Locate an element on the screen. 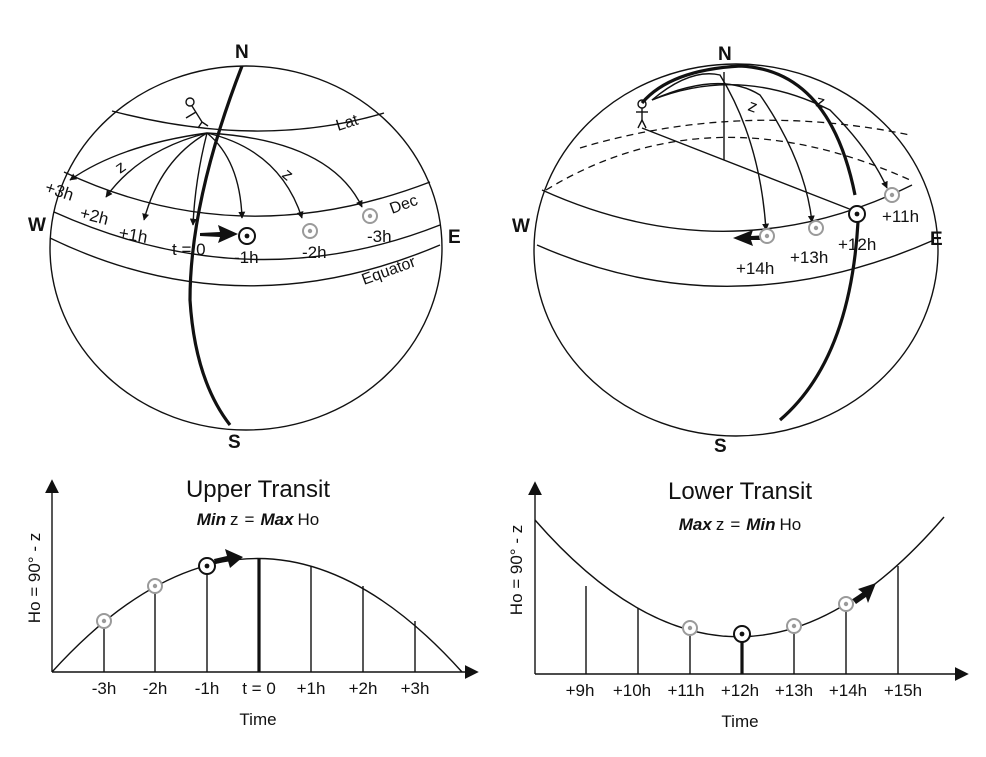 Image resolution: width=986 pixels, height=757 pixels. lower-chart-motion-arrow is located at coordinates (864, 593).